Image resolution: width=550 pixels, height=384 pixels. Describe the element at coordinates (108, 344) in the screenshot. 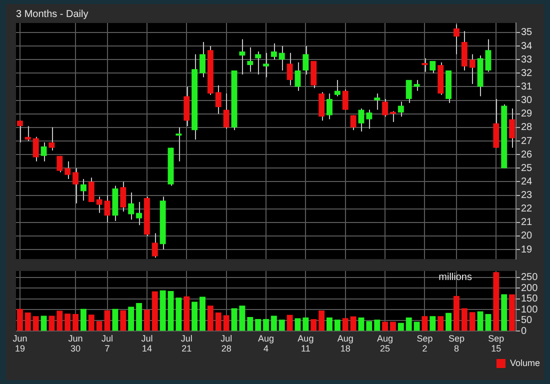

I see `x-tick-label: Jul 7` at that location.